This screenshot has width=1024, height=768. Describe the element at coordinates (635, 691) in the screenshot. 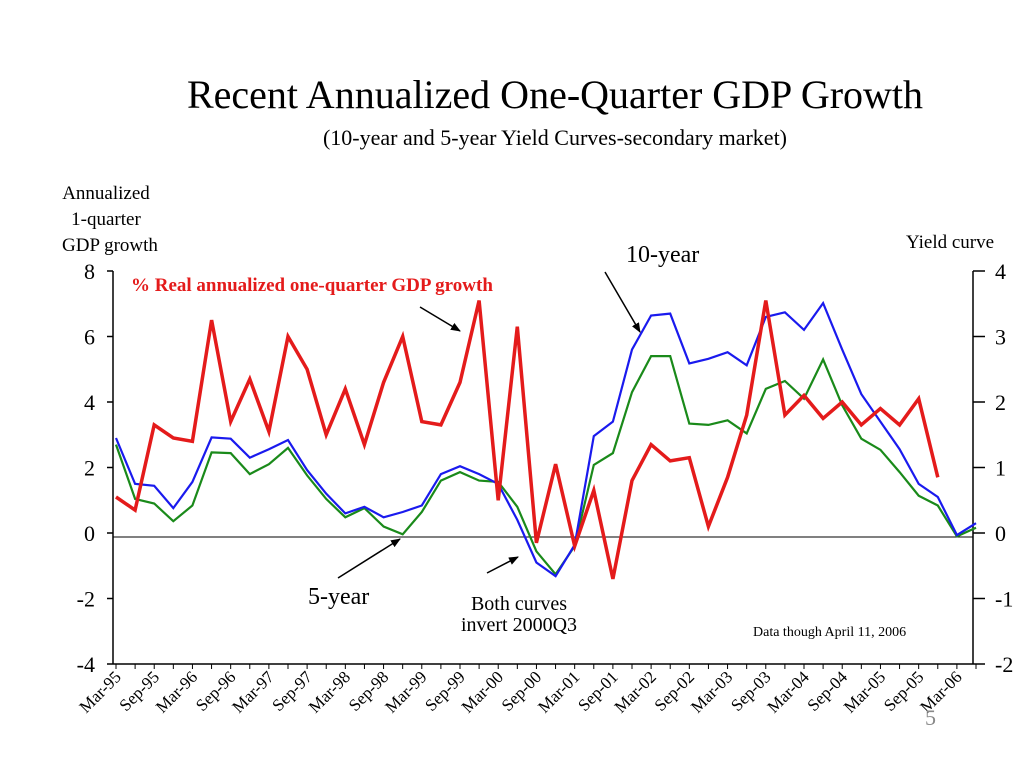

I see `x-tick-label: Mar-02` at that location.